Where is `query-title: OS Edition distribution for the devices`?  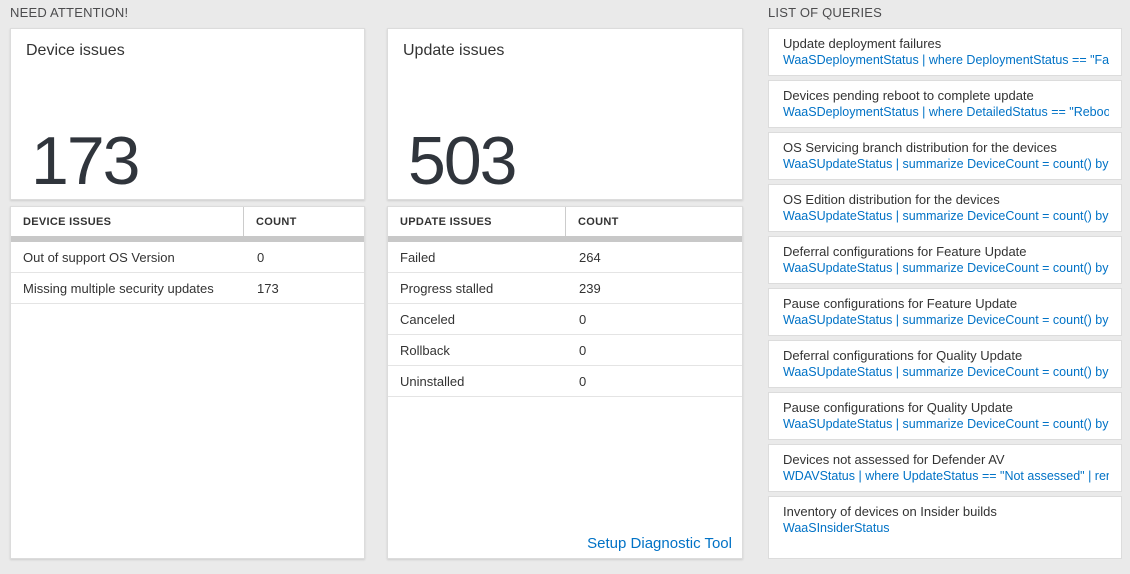 query-title: OS Edition distribution for the devices is located at coordinates (891, 199).